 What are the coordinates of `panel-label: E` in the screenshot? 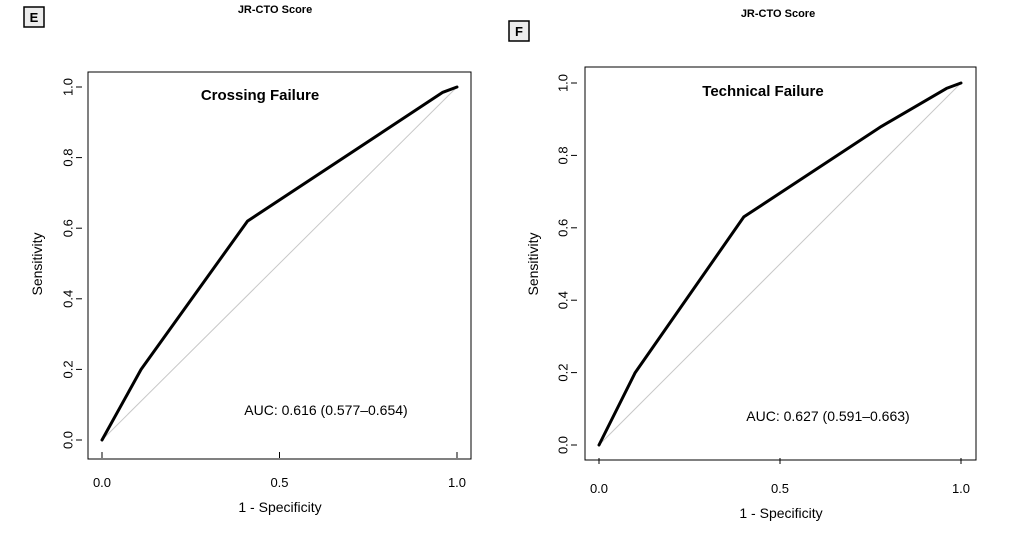 It's located at (34, 17).